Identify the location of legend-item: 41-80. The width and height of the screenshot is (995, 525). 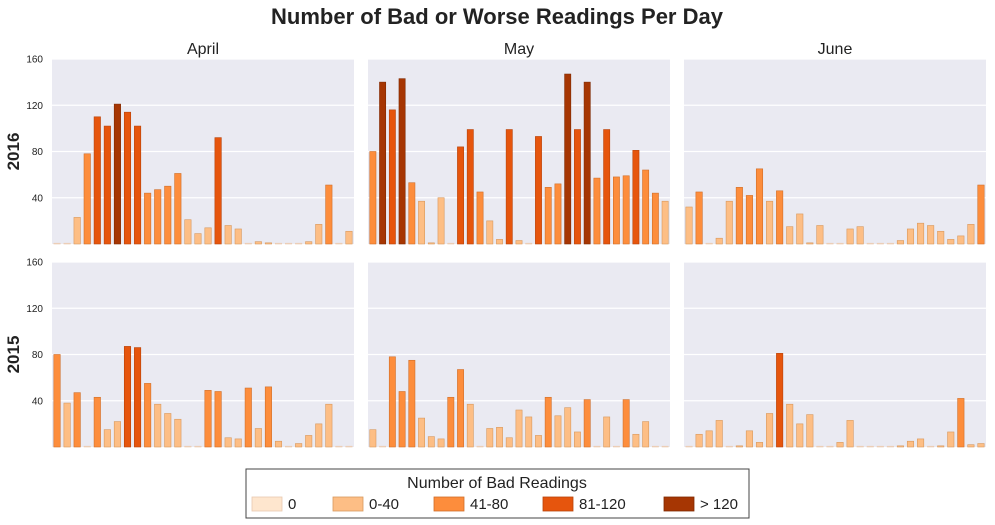
(470, 504).